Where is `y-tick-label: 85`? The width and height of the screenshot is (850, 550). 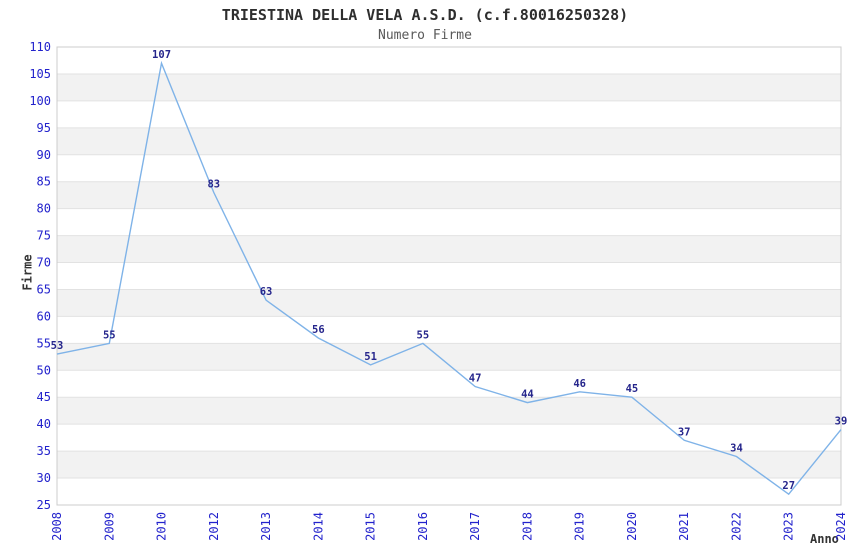
y-tick-label: 85 is located at coordinates (44, 182).